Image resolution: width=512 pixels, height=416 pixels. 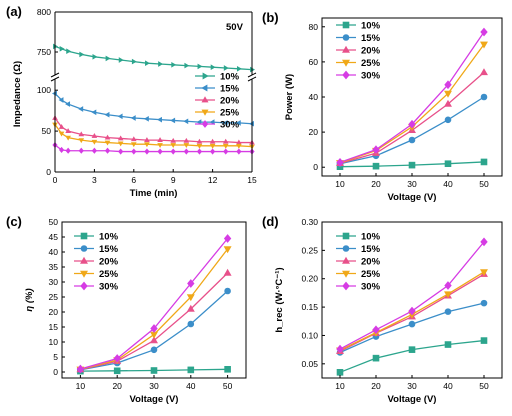 What do you see at coordinates (289, 97) in the screenshot?
I see `y-axis-label: Power (W)` at bounding box center [289, 97].